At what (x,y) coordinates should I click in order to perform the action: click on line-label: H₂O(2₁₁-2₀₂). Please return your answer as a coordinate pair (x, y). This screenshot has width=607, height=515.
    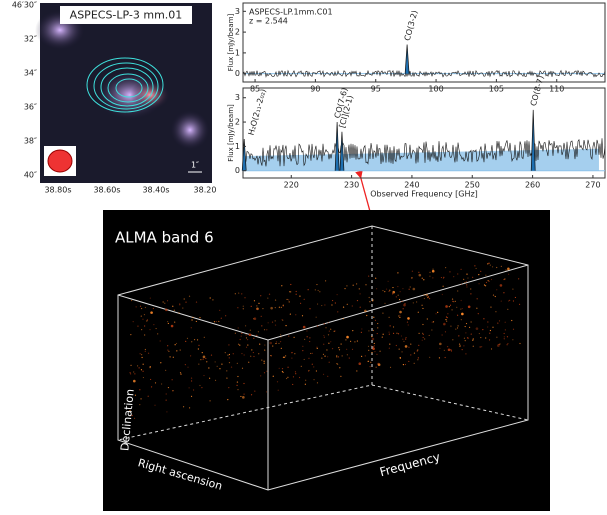
    Looking at the image, I should click on (257, 112).